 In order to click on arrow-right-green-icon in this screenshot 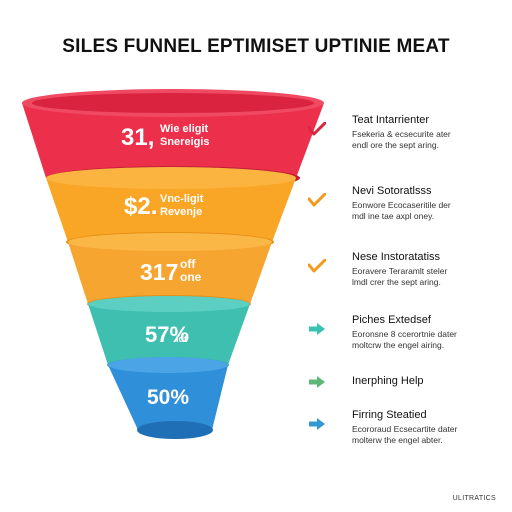, I will do `click(317, 382)`.